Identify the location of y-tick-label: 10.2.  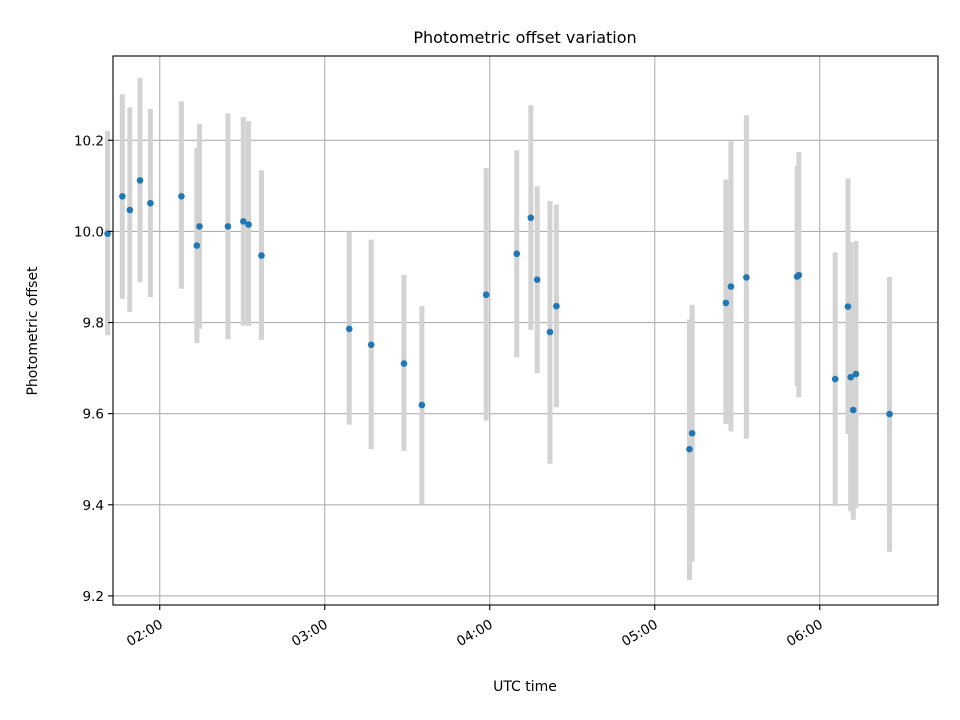
(89, 141).